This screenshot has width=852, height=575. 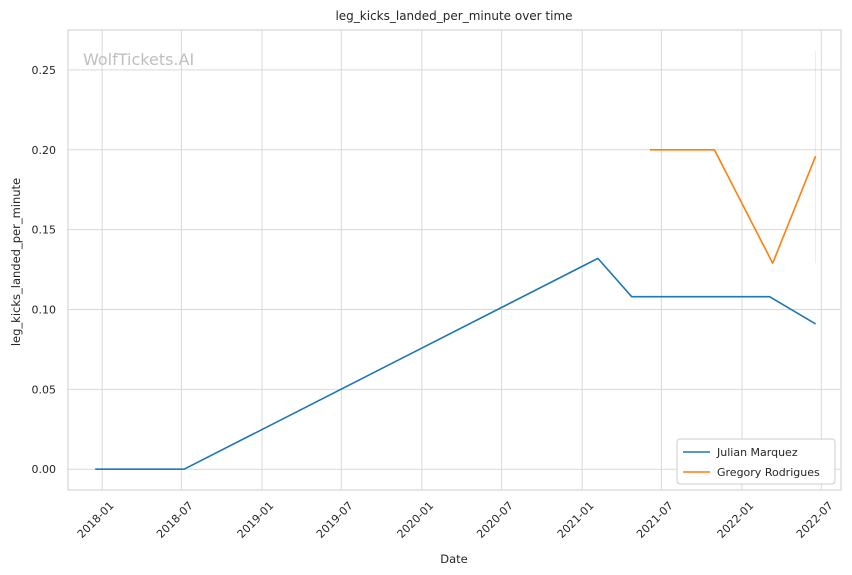 What do you see at coordinates (454, 559) in the screenshot?
I see `x-axis-label: Date` at bounding box center [454, 559].